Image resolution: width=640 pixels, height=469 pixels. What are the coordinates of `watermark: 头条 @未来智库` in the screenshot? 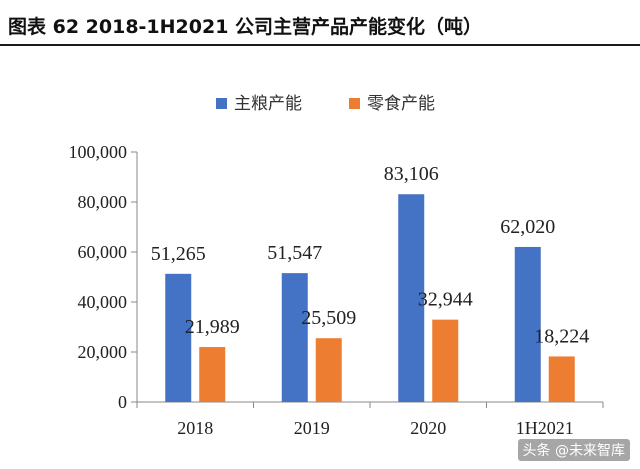 It's located at (573, 450).